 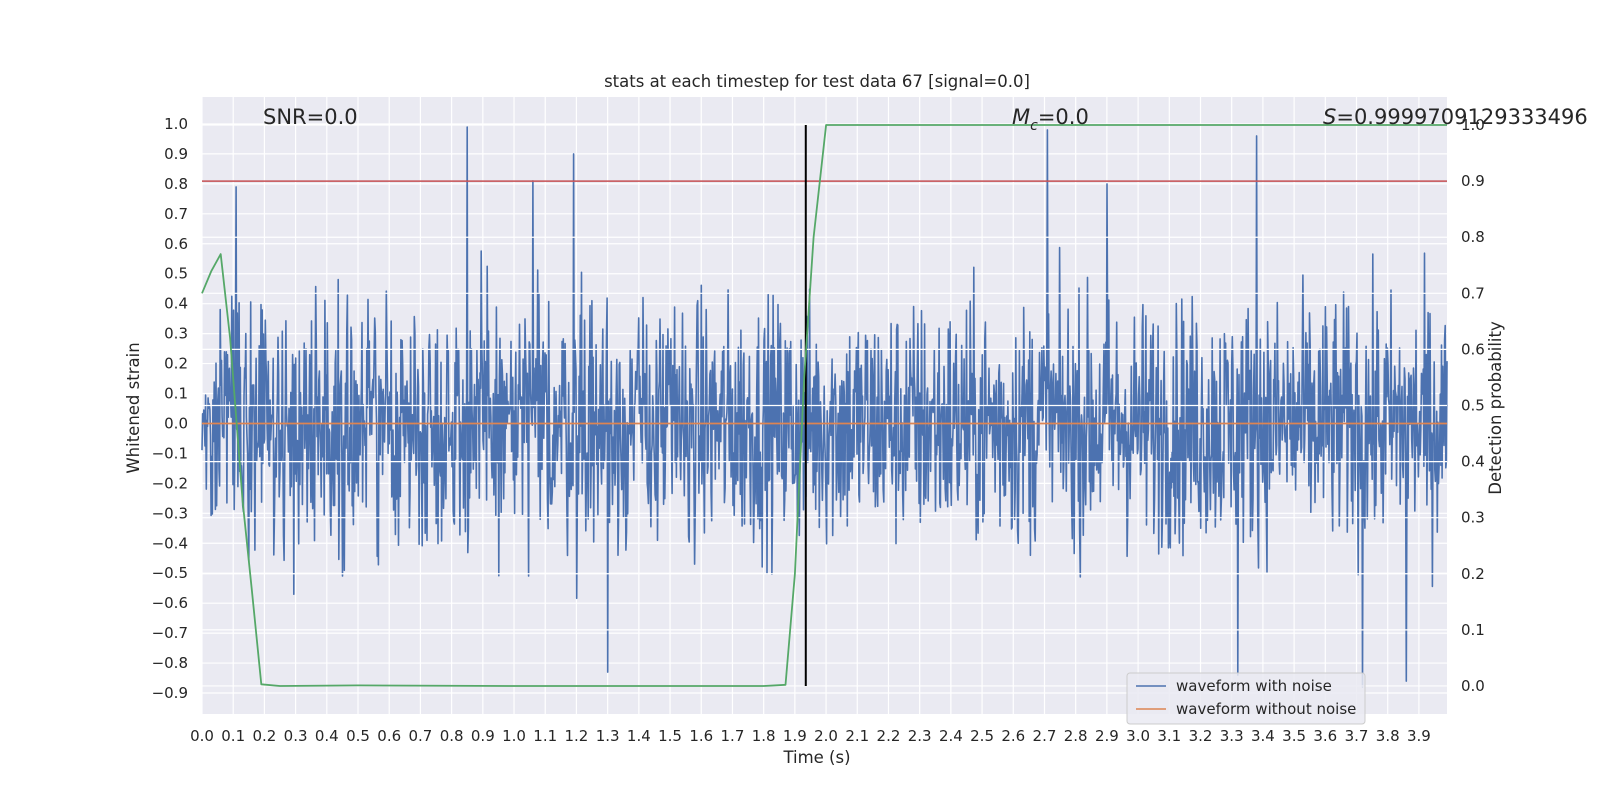 I want to click on x-tick-label: 0.2, so click(x=264, y=736).